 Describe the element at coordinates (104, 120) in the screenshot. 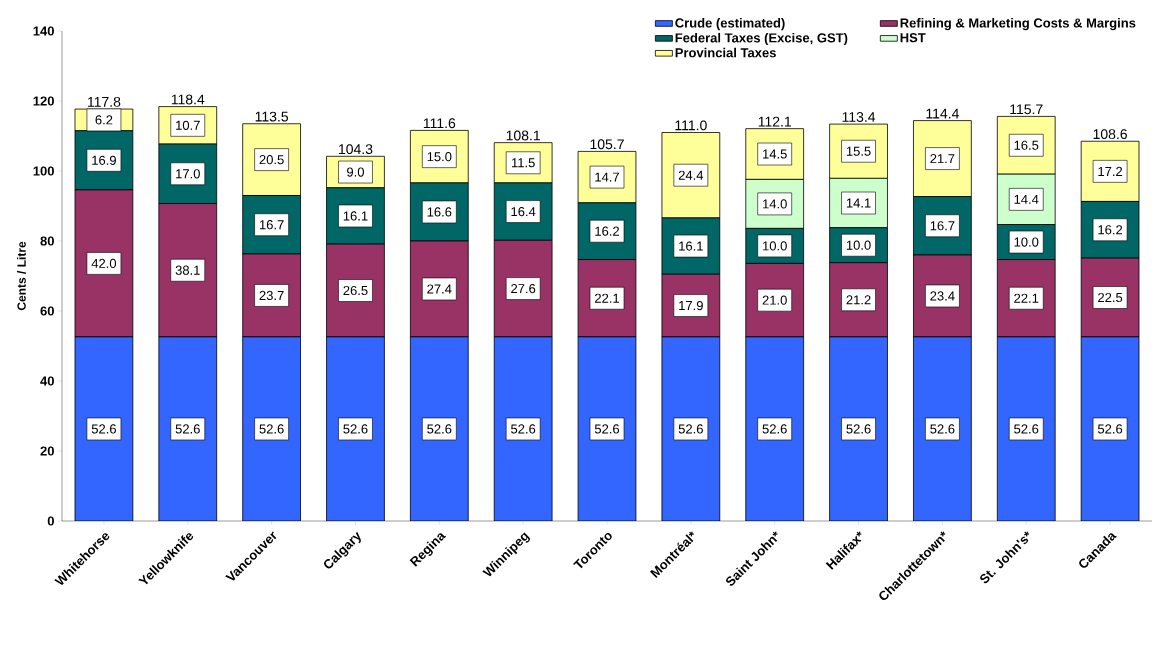

I see `data-label: 6.2` at that location.